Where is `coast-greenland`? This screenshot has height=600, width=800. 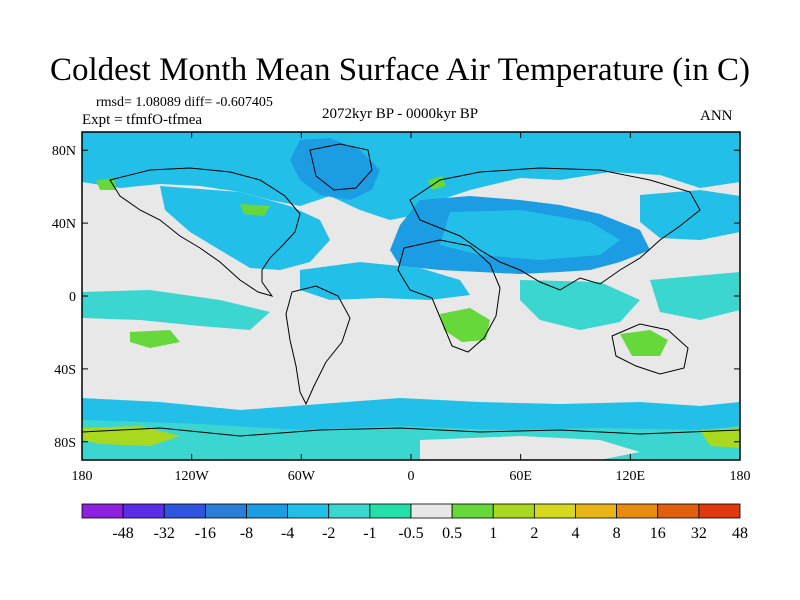
coast-greenland is located at coordinates (341, 167).